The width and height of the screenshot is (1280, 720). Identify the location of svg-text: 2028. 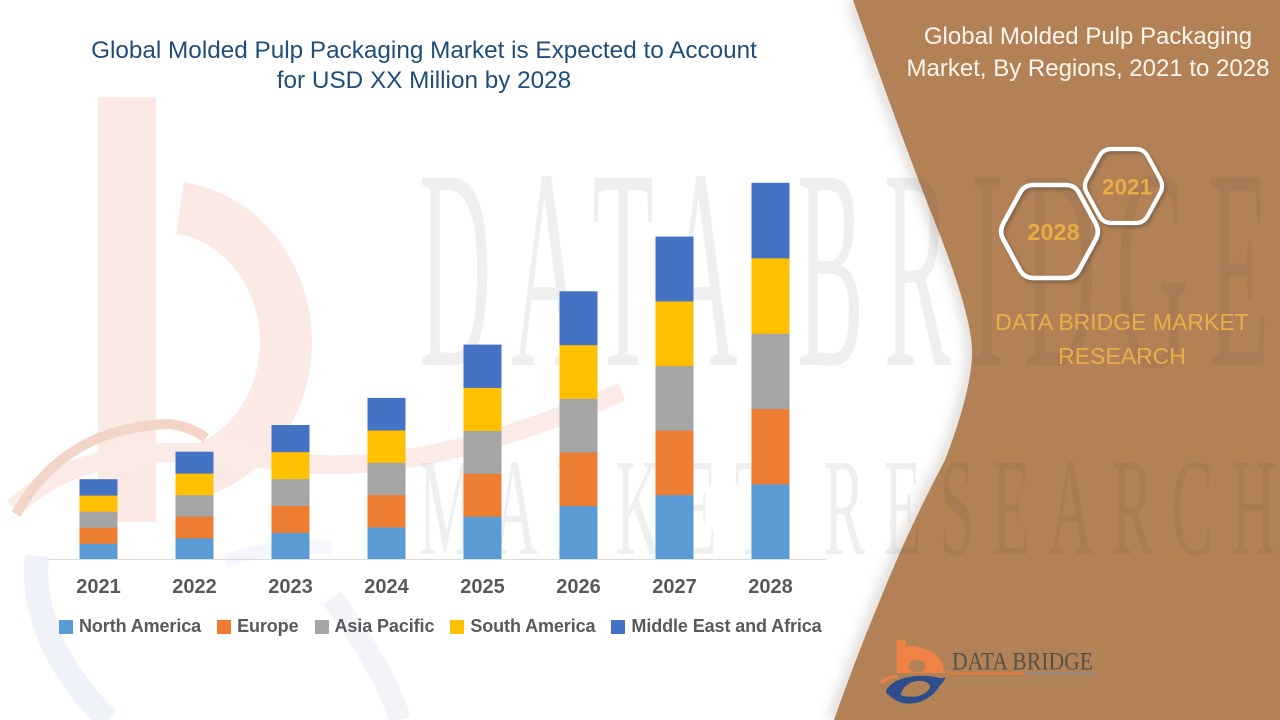
(1053, 232).